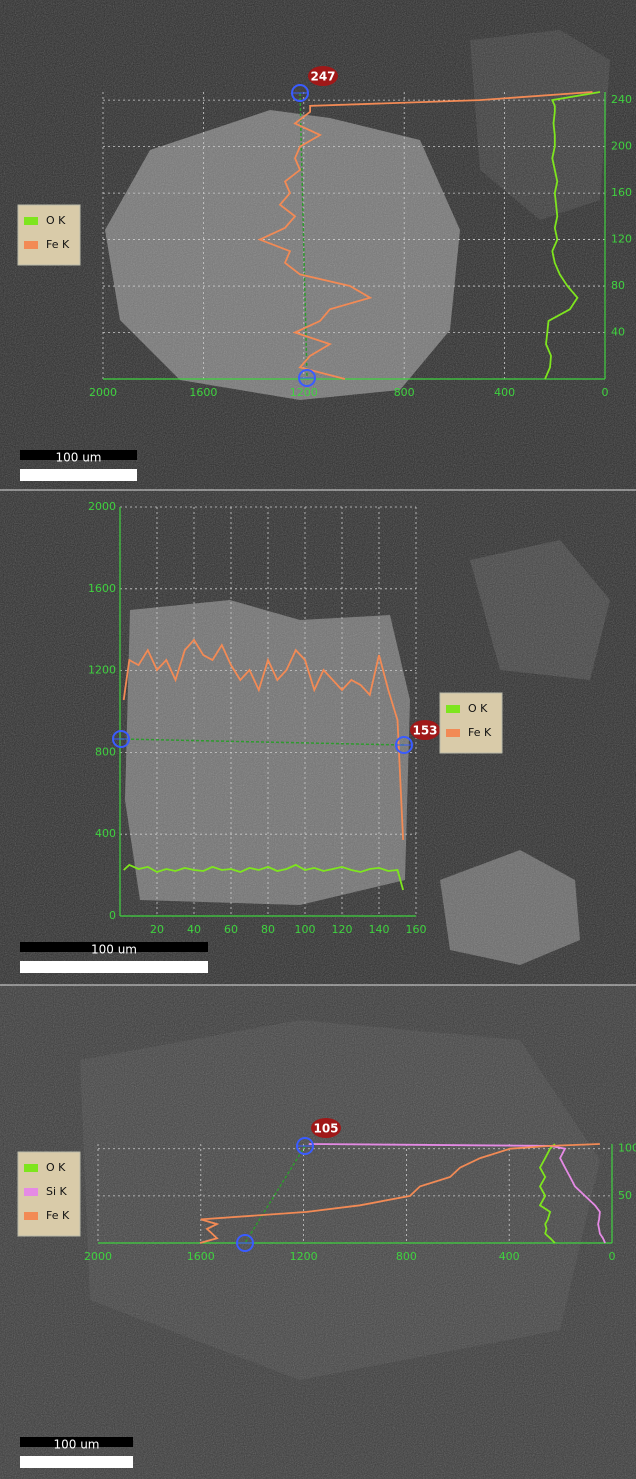  I want to click on legend-label: Si K, so click(57, 1191).